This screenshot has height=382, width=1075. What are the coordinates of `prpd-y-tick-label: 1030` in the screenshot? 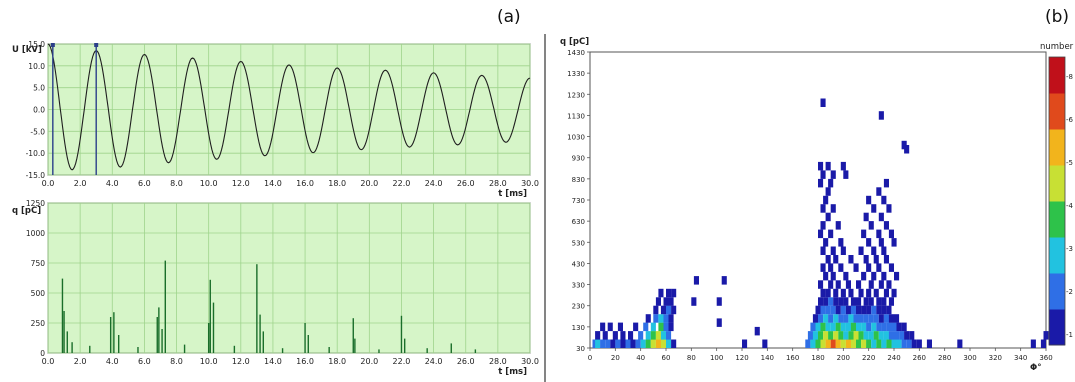 It's located at (576, 138).